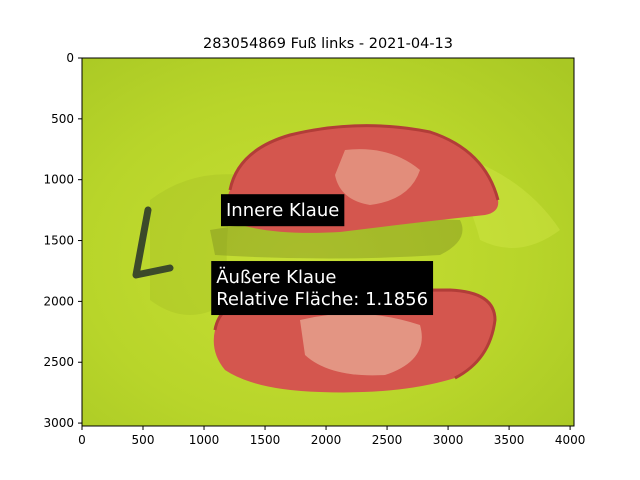 The height and width of the screenshot is (480, 640). Describe the element at coordinates (328, 44) in the screenshot. I see `chart-title: 283054869 Fuß links - 2021-04-13` at that location.